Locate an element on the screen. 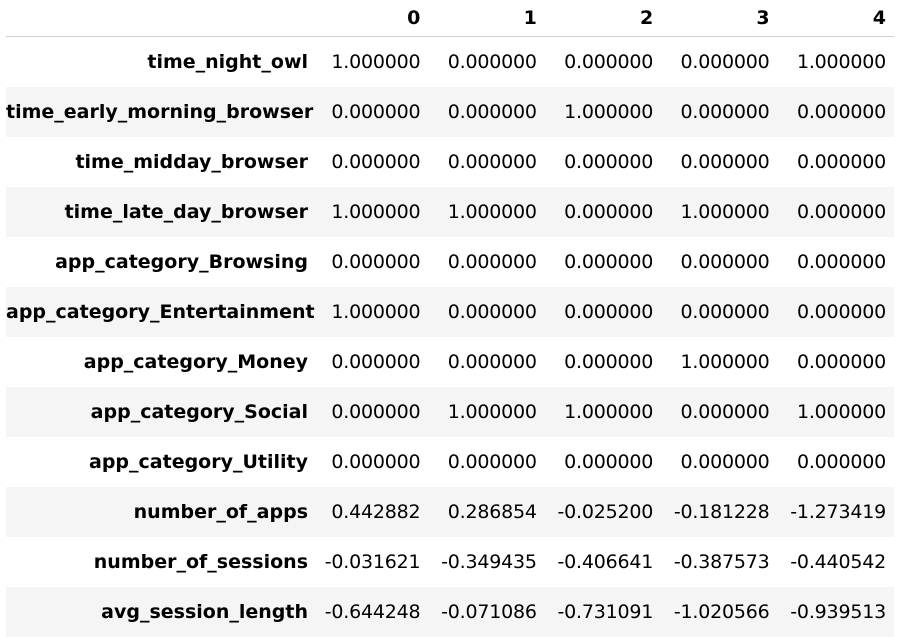  row-label: avg_session_length is located at coordinates (205, 611).